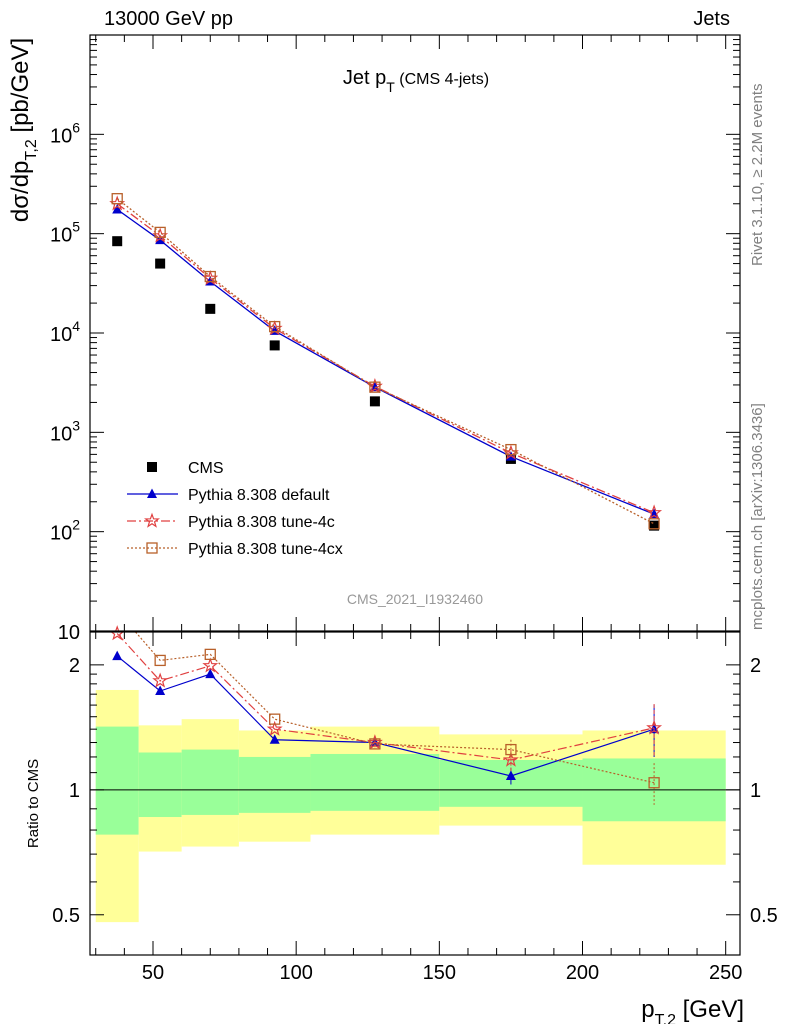 The width and height of the screenshot is (786, 1024). I want to click on x-tick-label: 200, so click(582, 973).